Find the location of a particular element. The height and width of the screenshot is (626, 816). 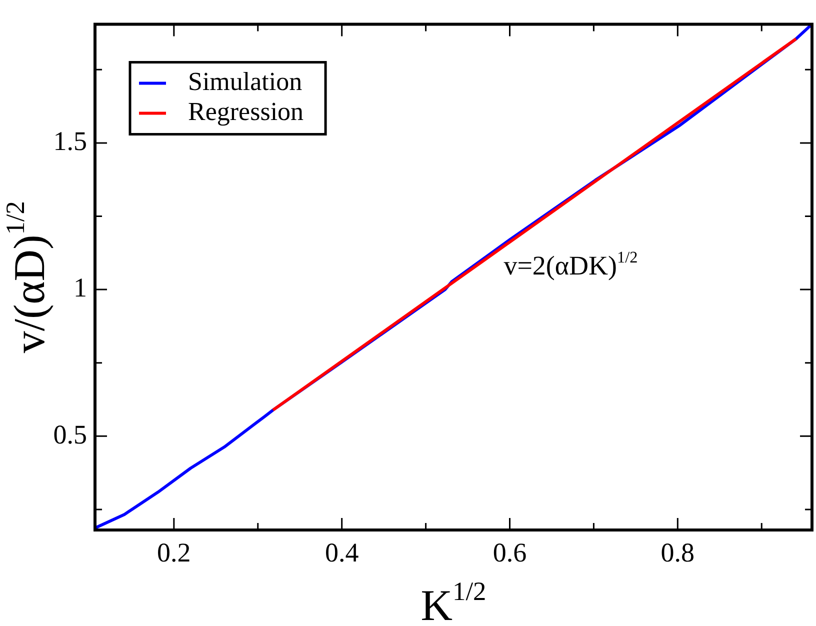

y-axis-title: v/(αD)1/2 is located at coordinates (27, 277).